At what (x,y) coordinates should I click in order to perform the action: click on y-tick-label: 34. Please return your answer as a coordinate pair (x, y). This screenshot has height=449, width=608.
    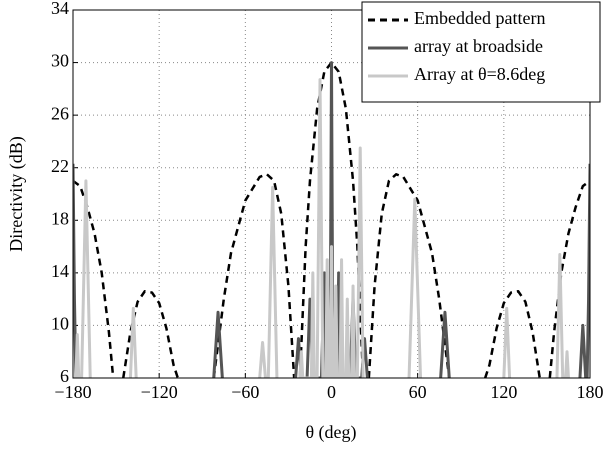
    Looking at the image, I should click on (60, 9).